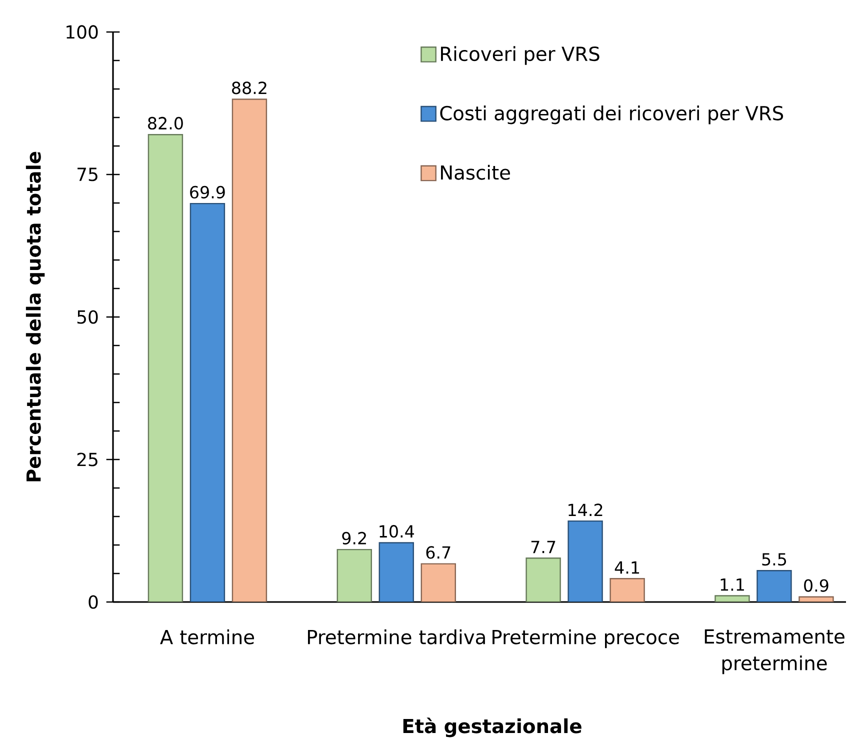 This screenshot has height=740, width=852. What do you see at coordinates (207, 192) in the screenshot?
I see `data-label: 69.9` at bounding box center [207, 192].